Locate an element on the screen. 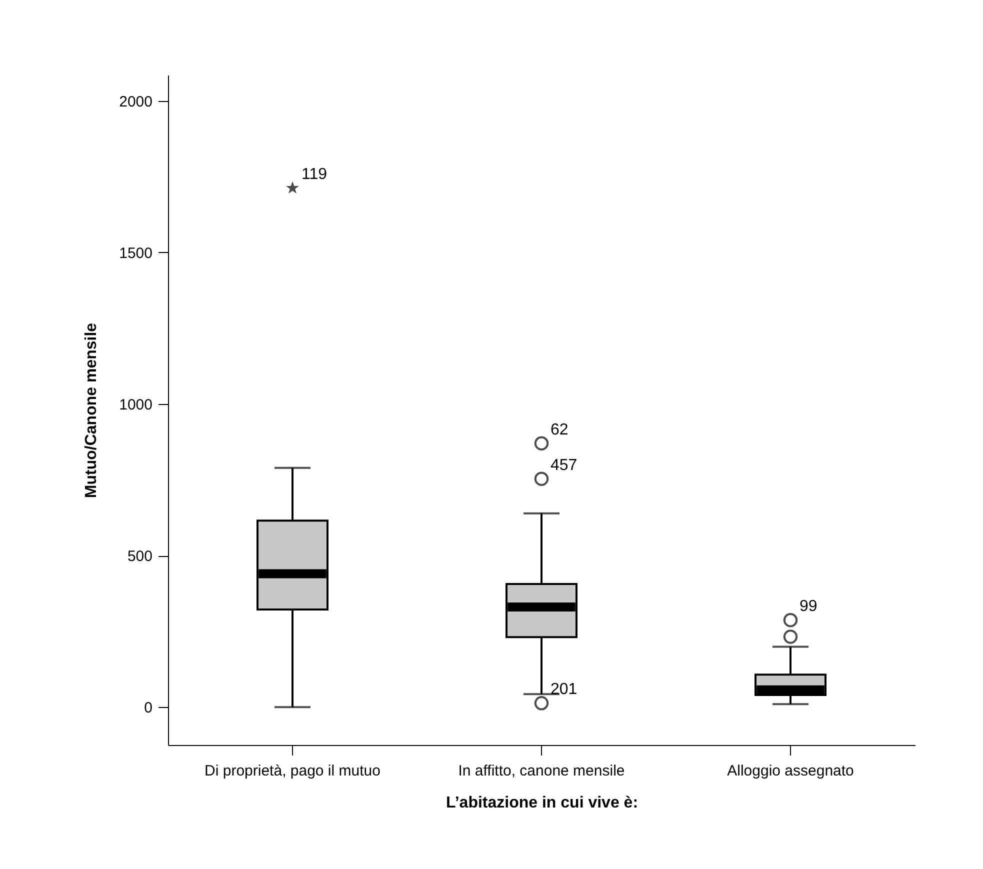 The height and width of the screenshot is (869, 983). x-axis-title: L’abitazione in cui vive è: is located at coordinates (542, 803).